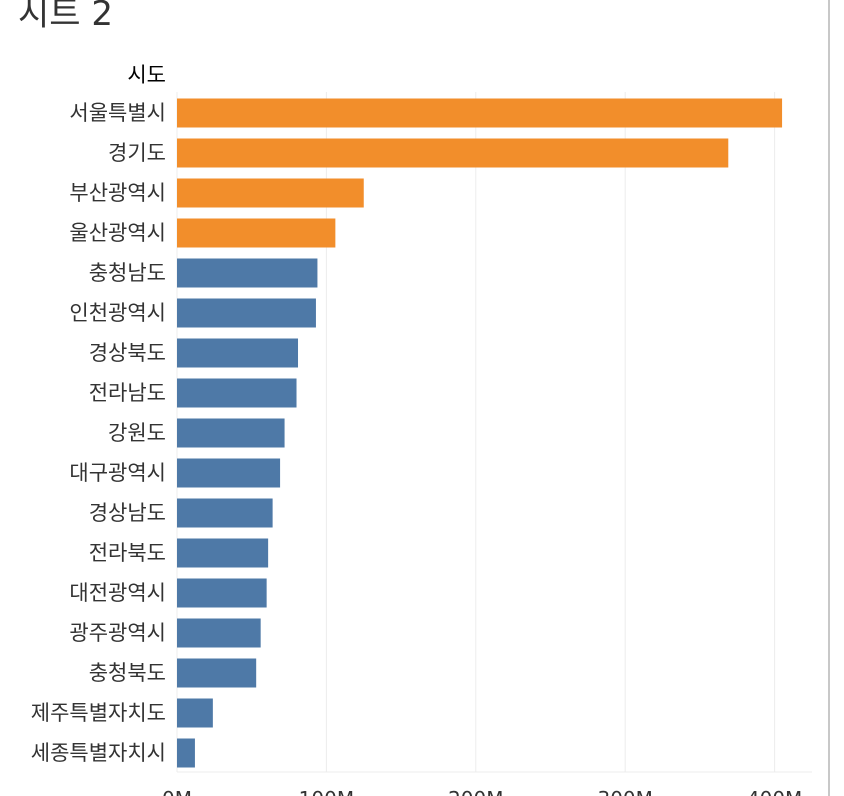 This screenshot has height=796, width=844. Describe the element at coordinates (127, 393) in the screenshot. I see `category-label: 전라남도` at that location.